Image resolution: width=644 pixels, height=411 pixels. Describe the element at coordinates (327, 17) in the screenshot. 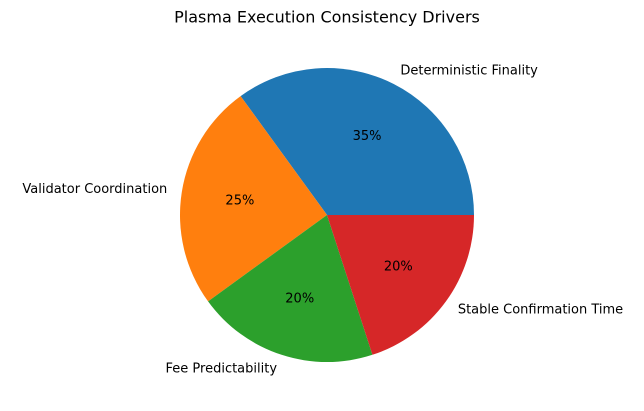

I see `chart-title: Plasma Execution Consistency Drivers` at that location.